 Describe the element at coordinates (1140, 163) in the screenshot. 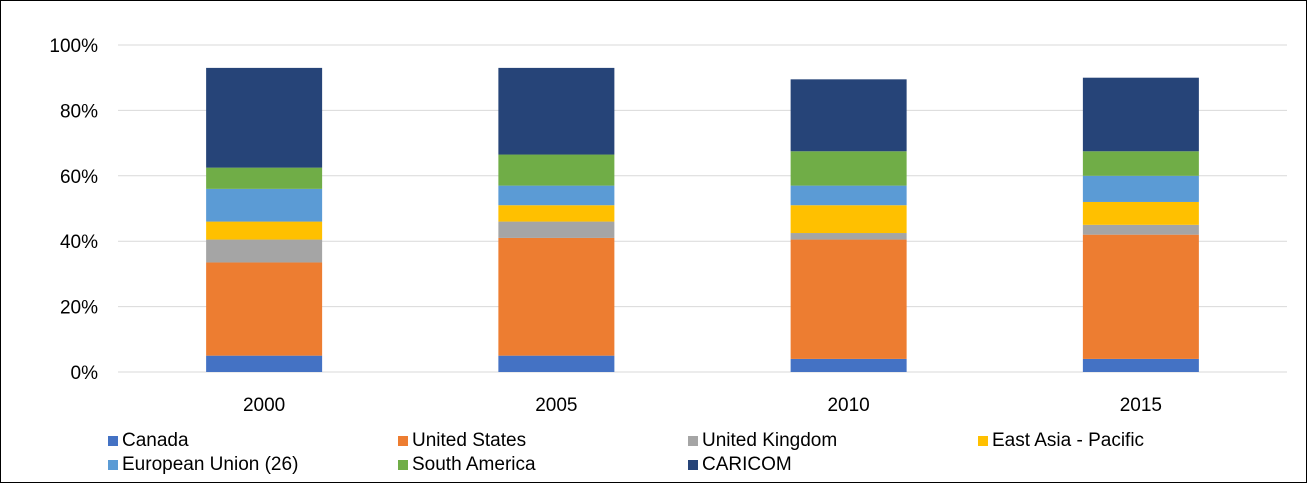

I see `bar-segment-south-america-2015` at that location.